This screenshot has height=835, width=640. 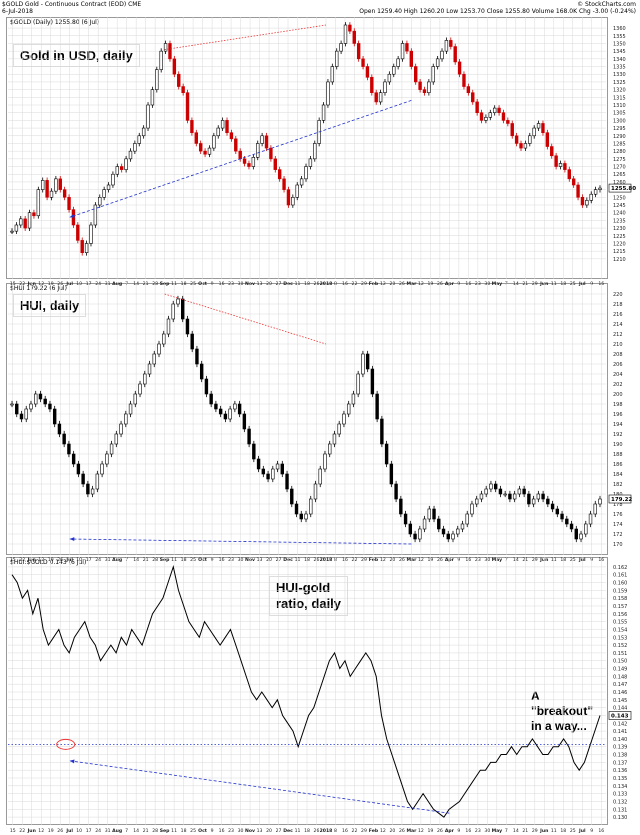 What do you see at coordinates (618, 405) in the screenshot?
I see `y-tick-label: 198` at bounding box center [618, 405].